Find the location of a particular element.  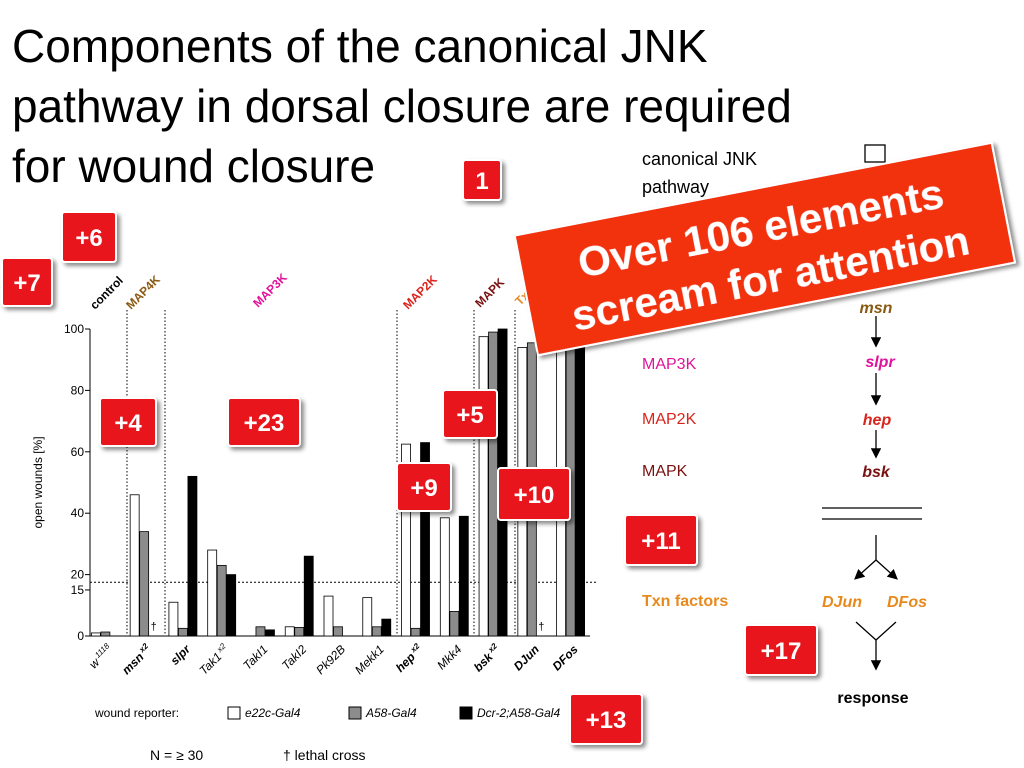

badge-label: 1 is located at coordinates (481, 181).